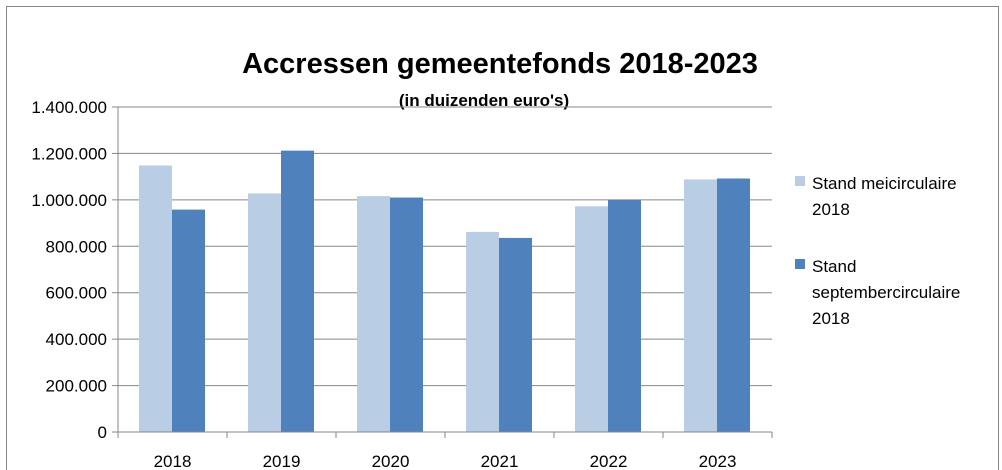 Image resolution: width=1002 pixels, height=470 pixels. Describe the element at coordinates (733, 305) in the screenshot. I see `bar-series-2-2023` at that location.